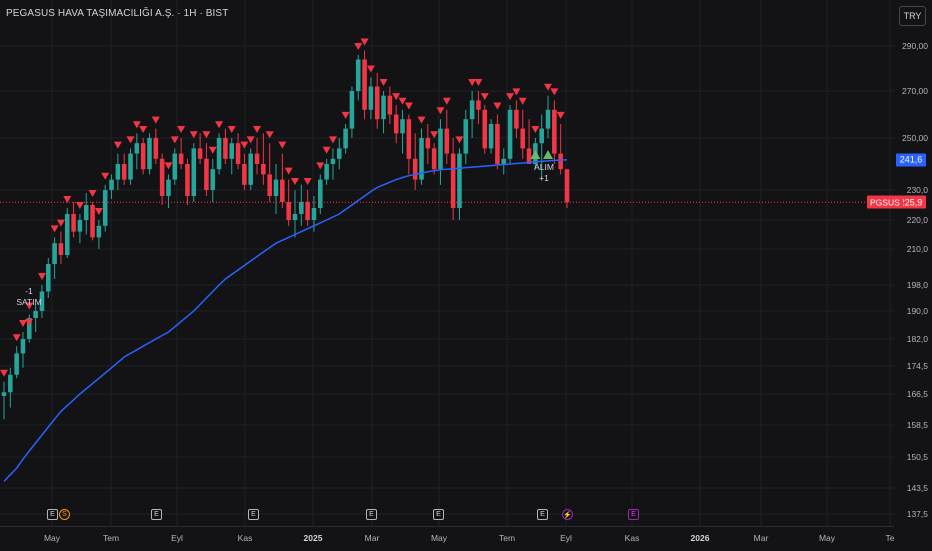  I want to click on lightning-event-icon: ⚡, so click(567, 514).